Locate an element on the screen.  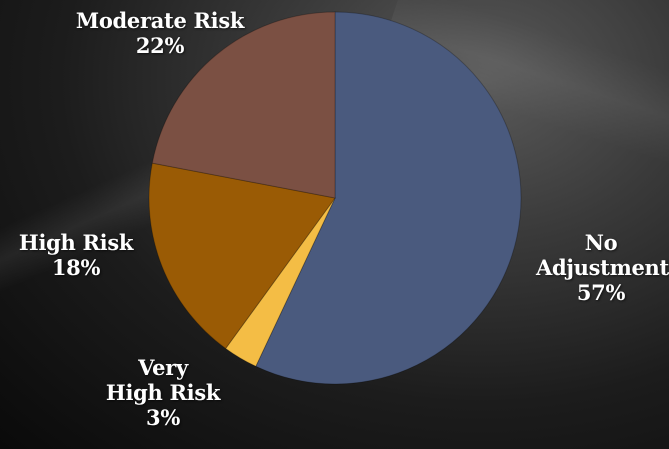
pie-slice-very-high-risk is located at coordinates (280, 282).